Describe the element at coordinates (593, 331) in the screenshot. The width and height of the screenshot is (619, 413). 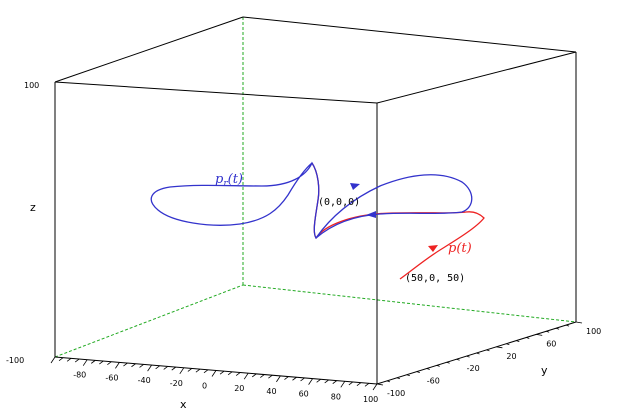
I see `y-tick-label: 100` at that location.